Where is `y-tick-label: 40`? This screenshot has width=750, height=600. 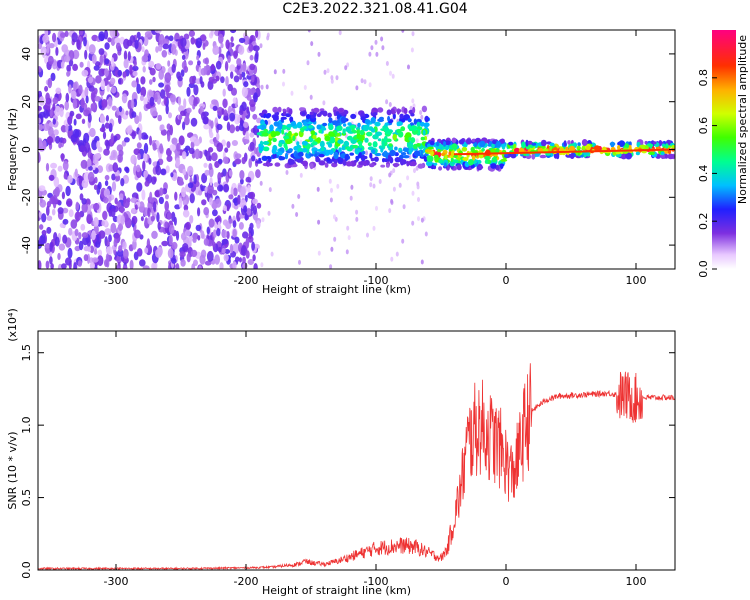 y-tick-label: 40 is located at coordinates (26, 54).